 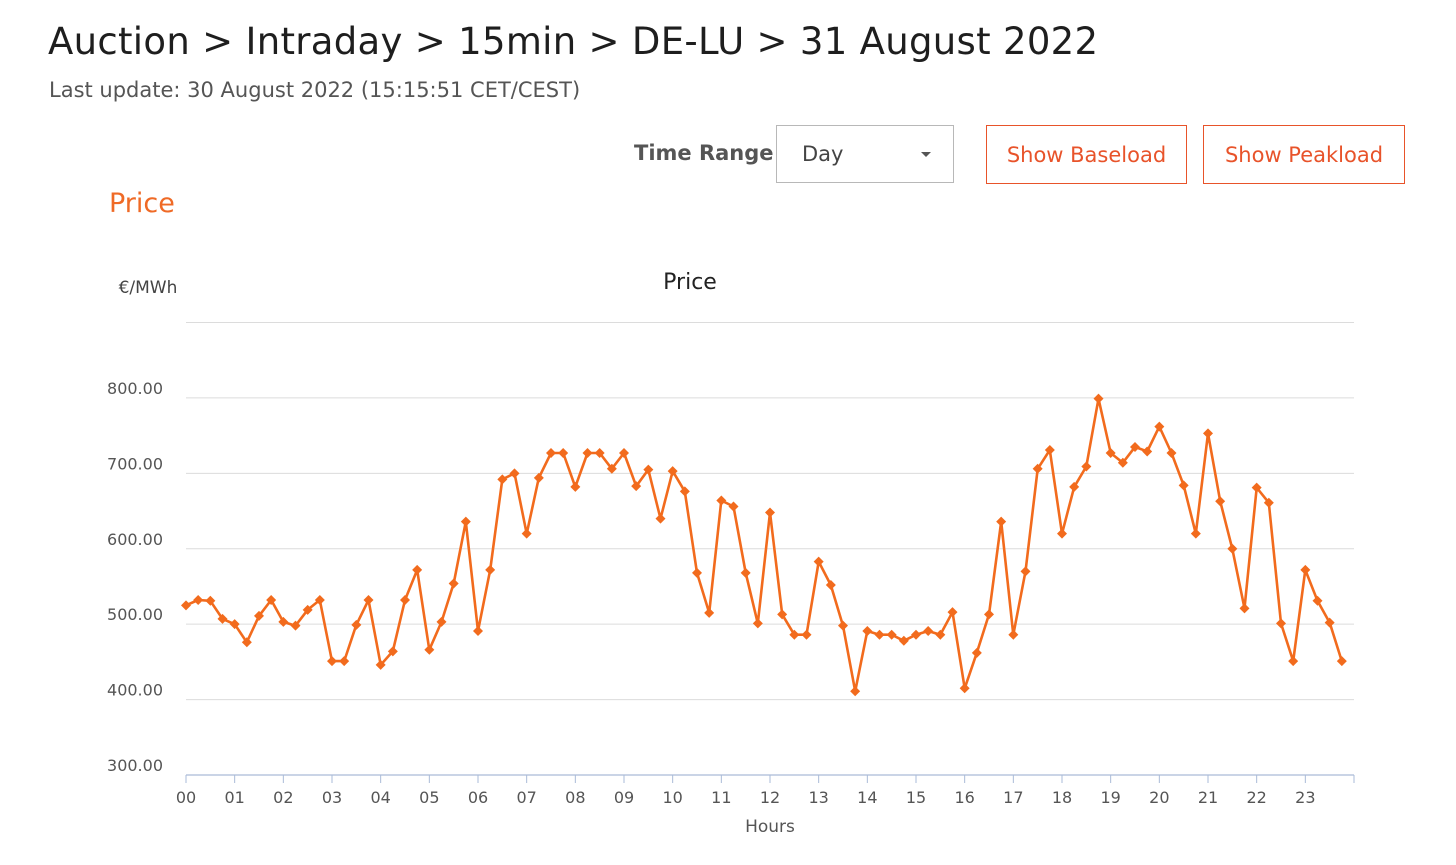 I want to click on x-tick-label: 00, so click(x=186, y=797).